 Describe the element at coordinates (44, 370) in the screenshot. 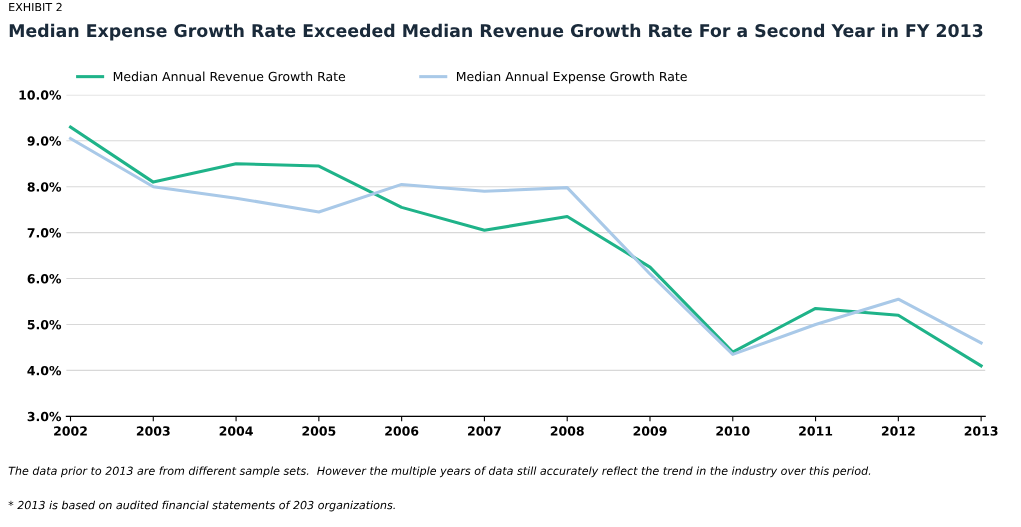

I see `y-tick-label: 4.0%` at that location.